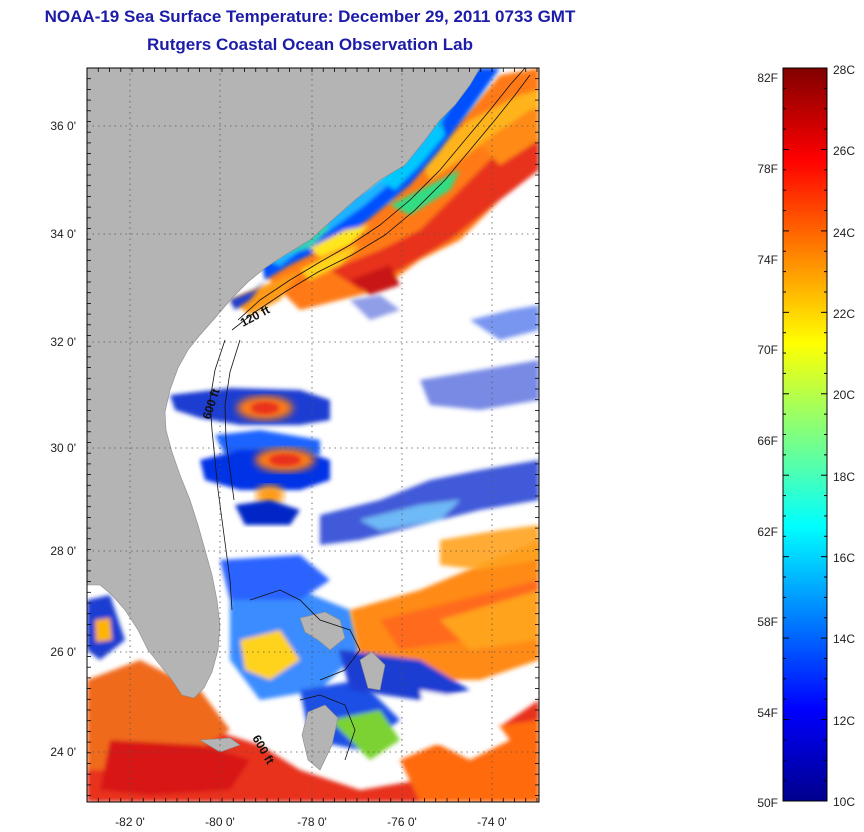  Describe the element at coordinates (767, 350) in the screenshot. I see `colorbar-f-label: 70F` at that location.